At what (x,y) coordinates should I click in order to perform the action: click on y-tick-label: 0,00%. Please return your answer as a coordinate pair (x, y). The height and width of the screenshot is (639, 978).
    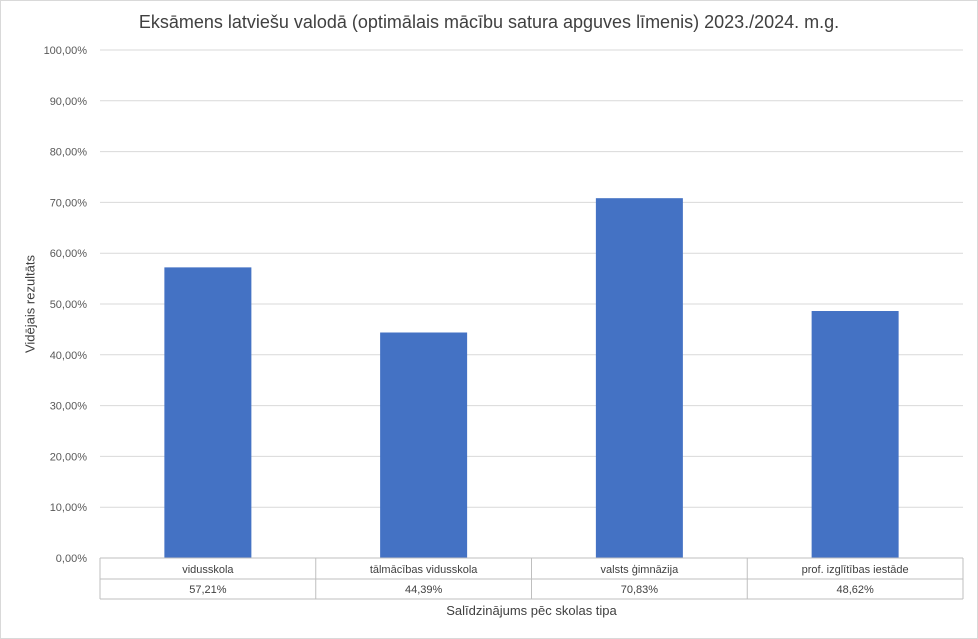
    Looking at the image, I should click on (71, 559).